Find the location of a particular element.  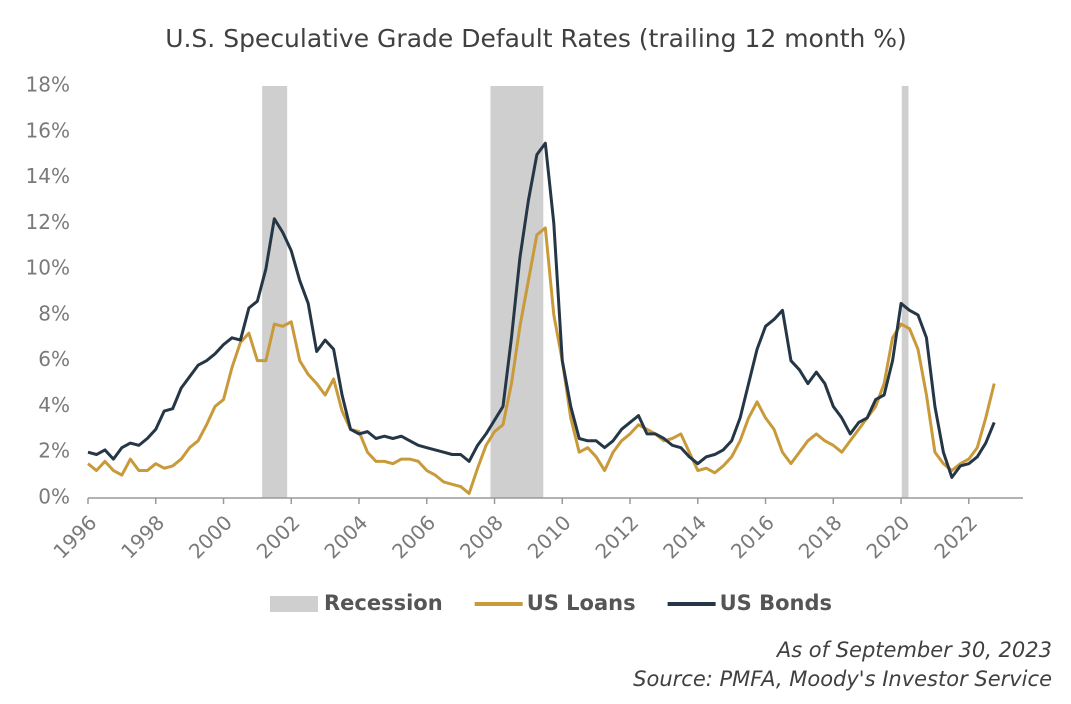

legend-label: Recession is located at coordinates (383, 603).